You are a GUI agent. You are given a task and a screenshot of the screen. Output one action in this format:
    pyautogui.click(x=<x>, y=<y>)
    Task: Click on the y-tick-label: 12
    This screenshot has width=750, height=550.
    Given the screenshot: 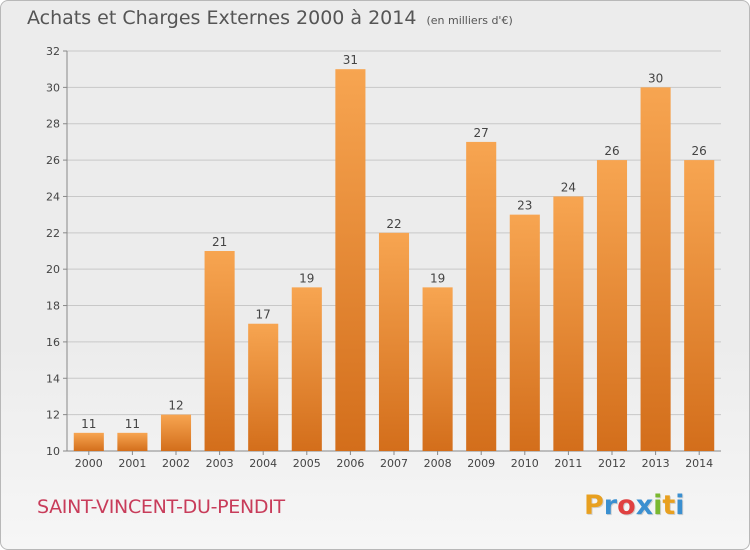 What is the action you would take?
    pyautogui.click(x=53, y=415)
    